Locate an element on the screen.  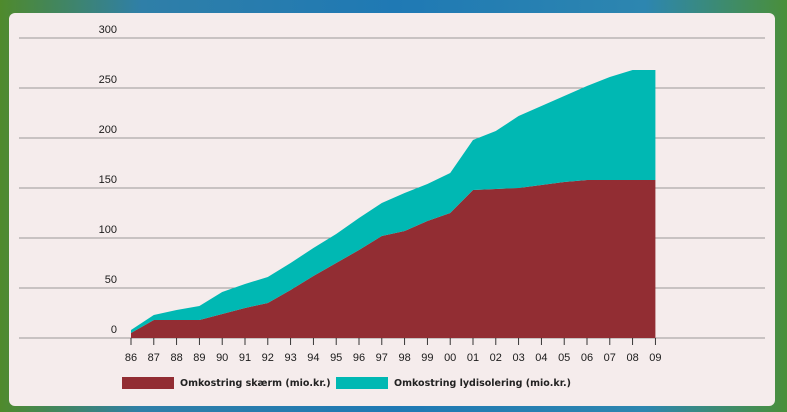
y-tick-label: 300 is located at coordinates (108, 30).